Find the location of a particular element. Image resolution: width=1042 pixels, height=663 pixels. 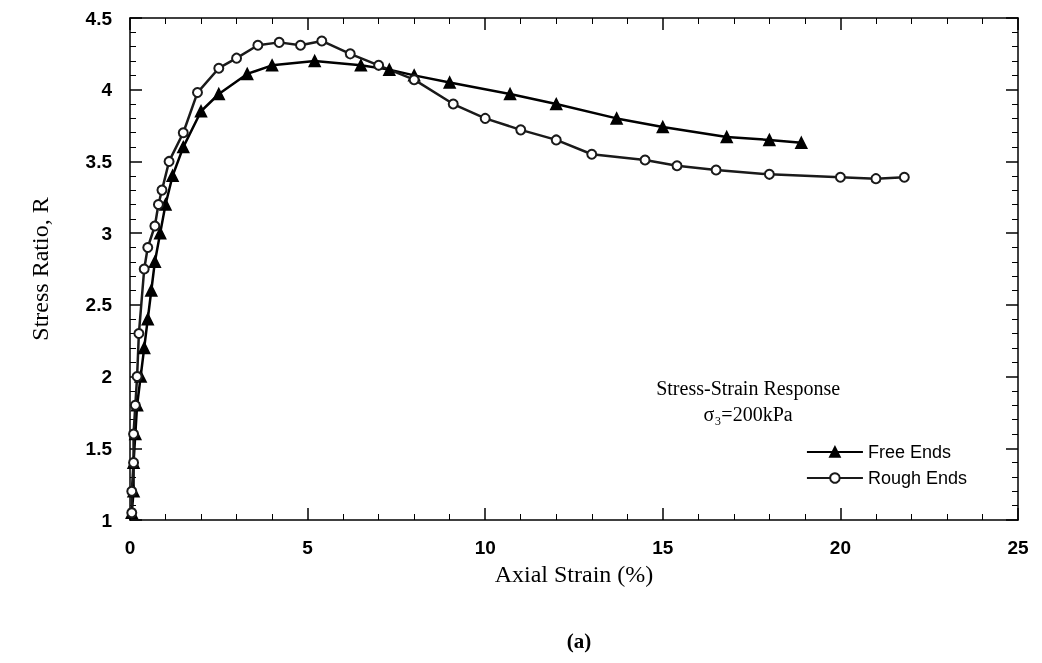

y-tick-label: 3.5 is located at coordinates (99, 161).